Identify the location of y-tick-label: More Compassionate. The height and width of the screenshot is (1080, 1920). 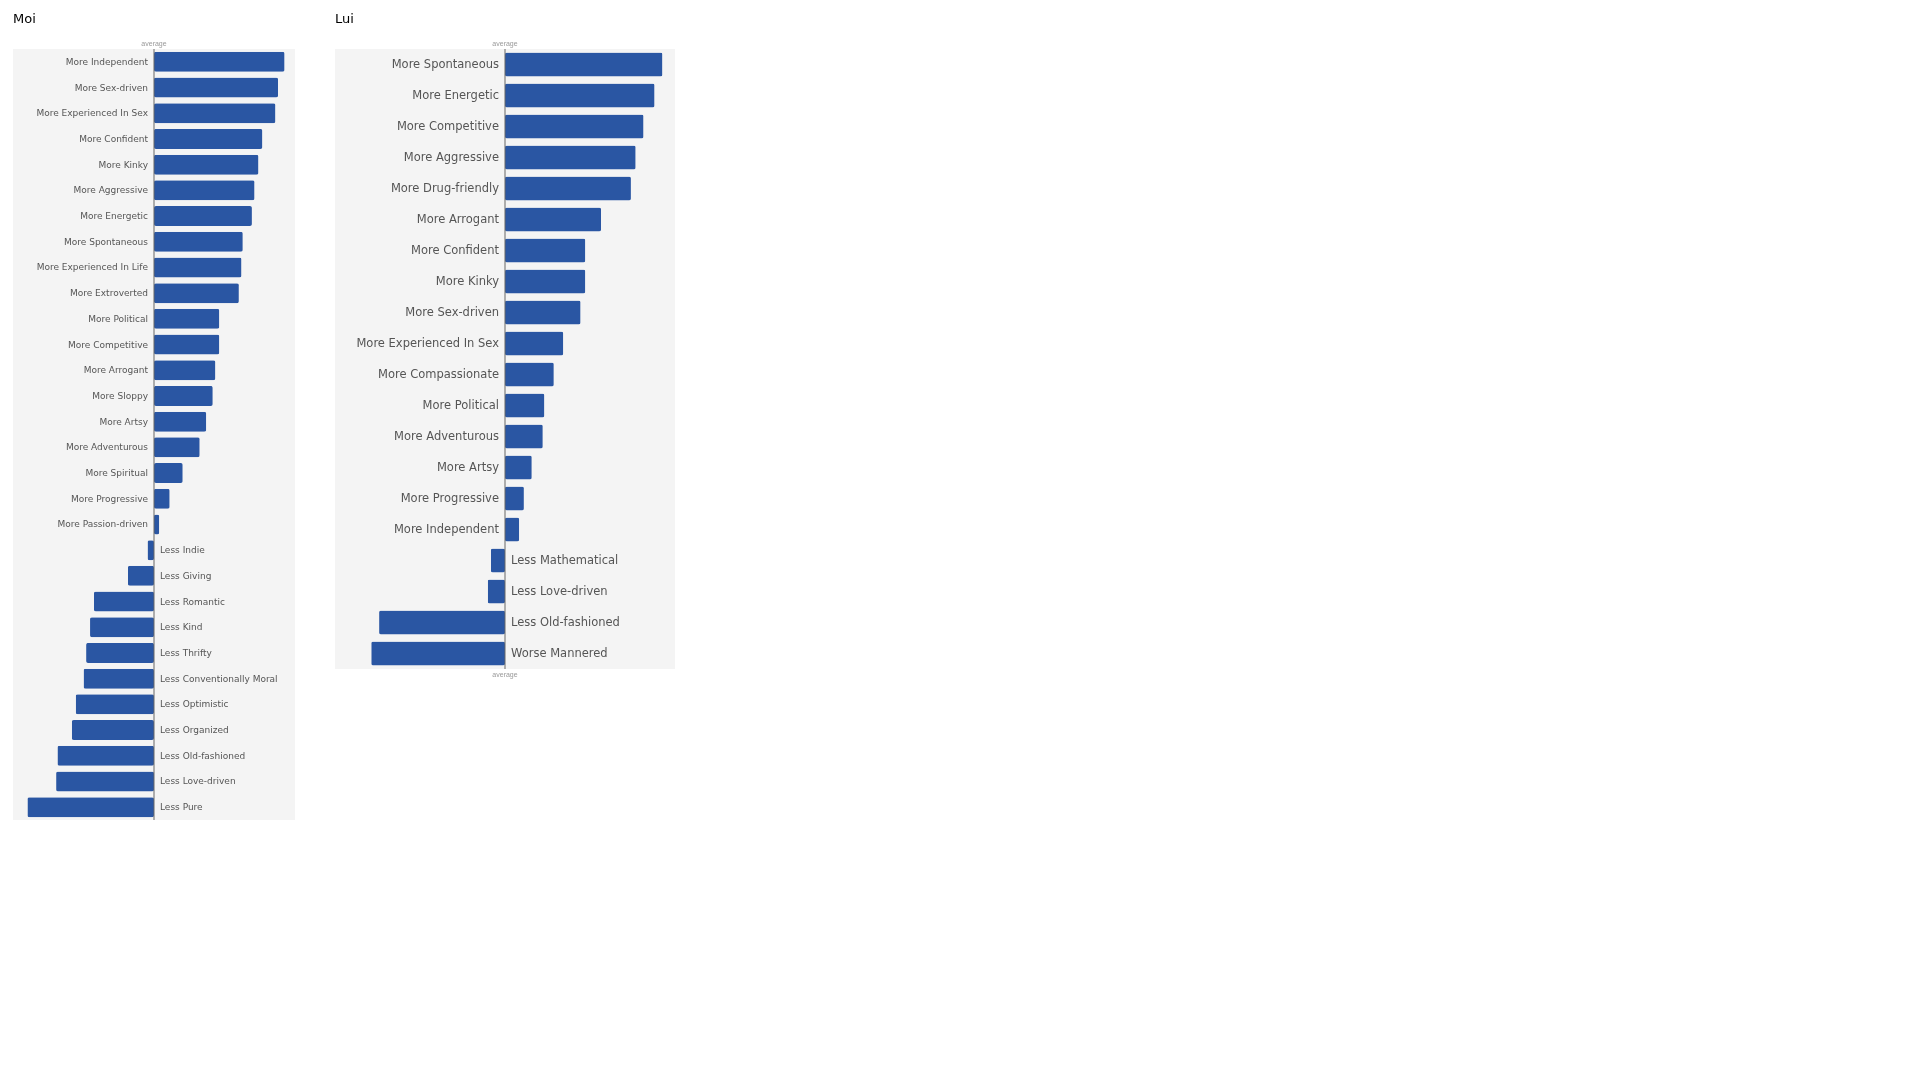
(438, 373).